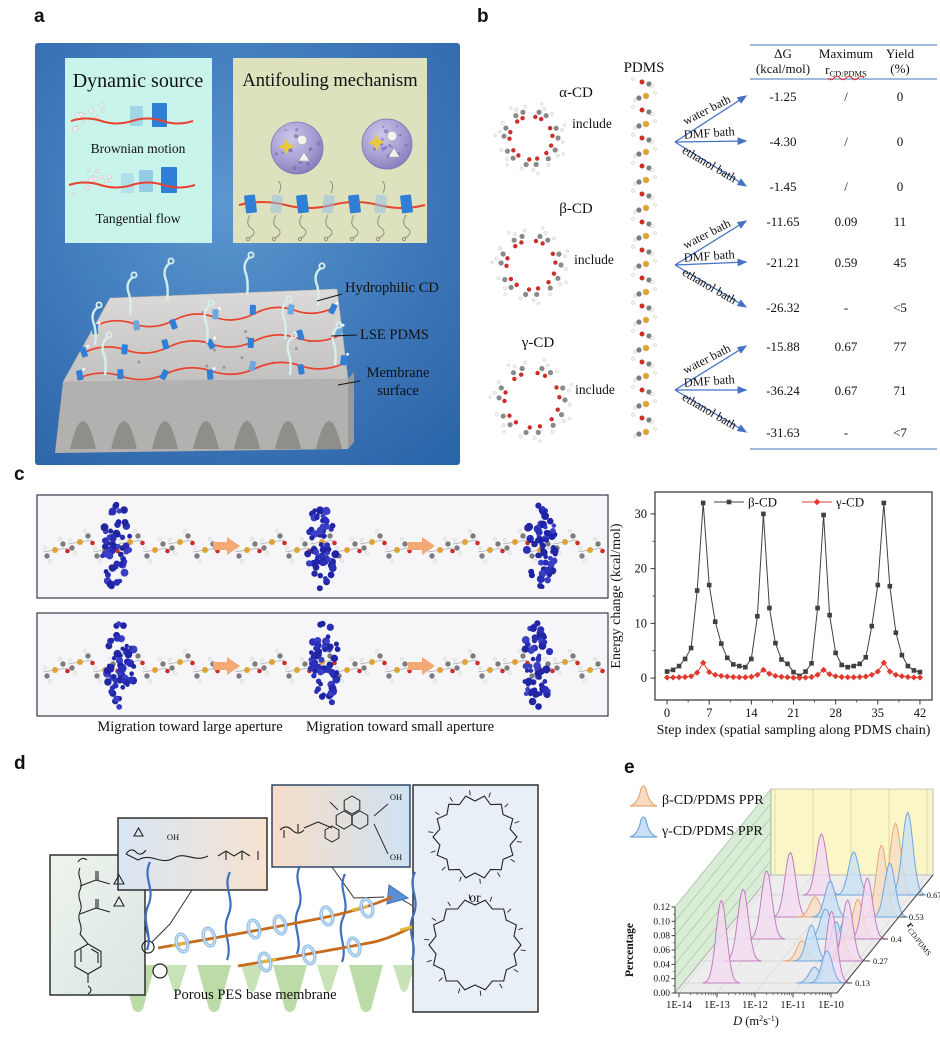  I want to click on migration-arrow, so click(421, 666).